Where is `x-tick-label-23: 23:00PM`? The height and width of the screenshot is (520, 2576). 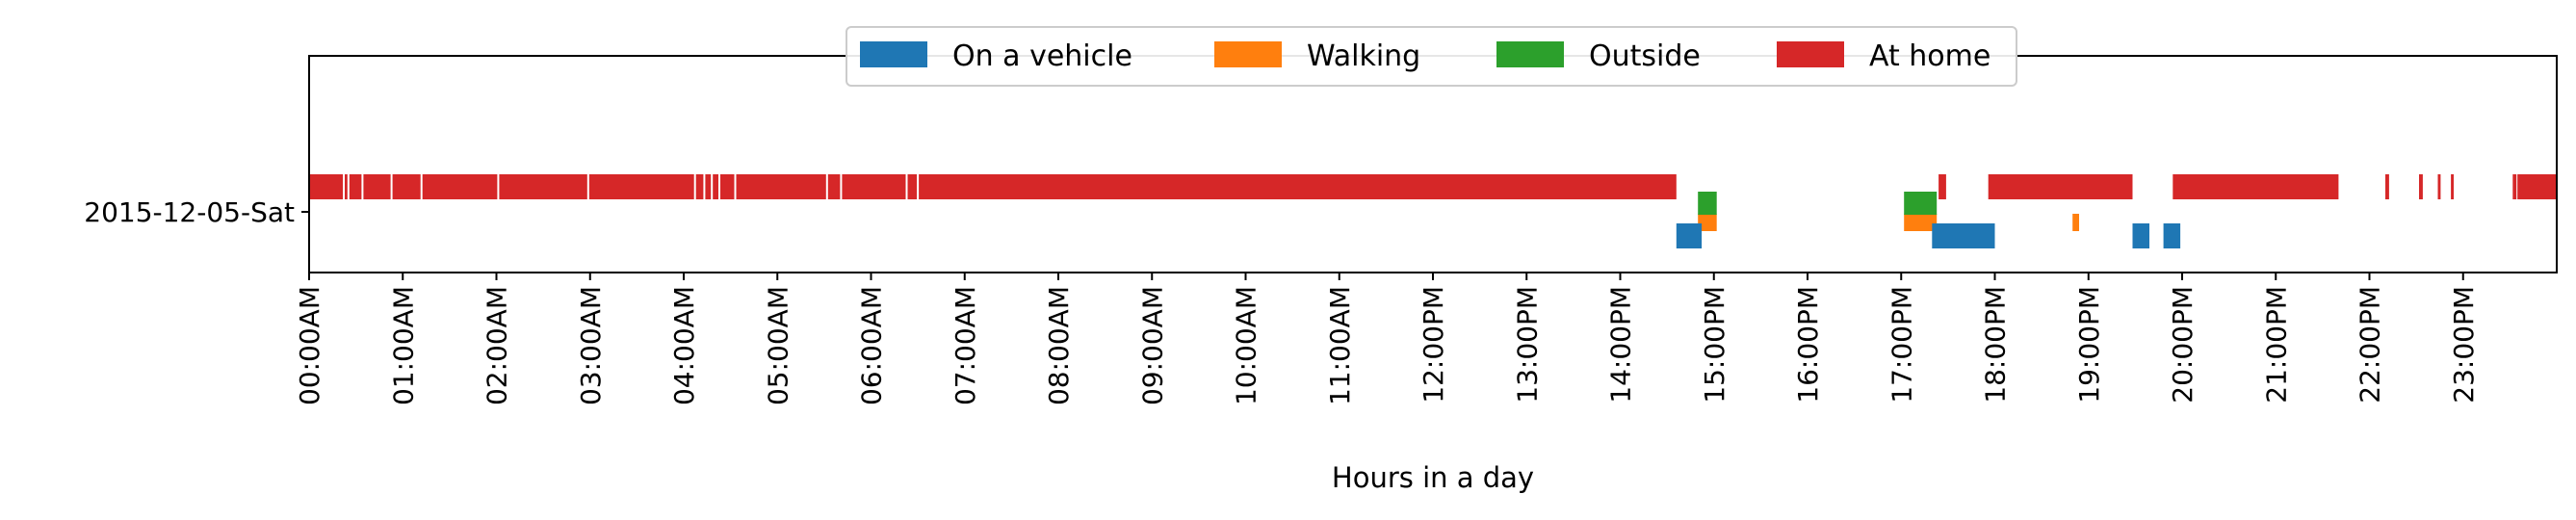
x-tick-label-23: 23:00PM is located at coordinates (2464, 345).